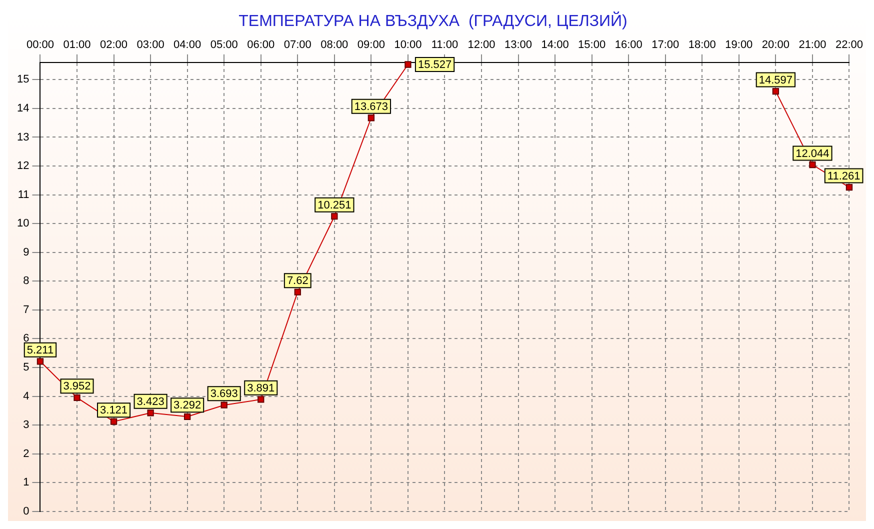  Describe the element at coordinates (592, 44) in the screenshot. I see `x-tick-label: 15:00` at that location.